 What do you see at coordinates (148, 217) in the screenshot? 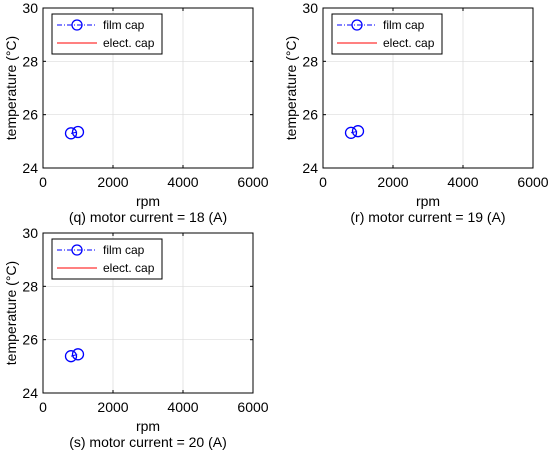
I see `panel-caption: (q) motor current = 18 (A)` at bounding box center [148, 217].